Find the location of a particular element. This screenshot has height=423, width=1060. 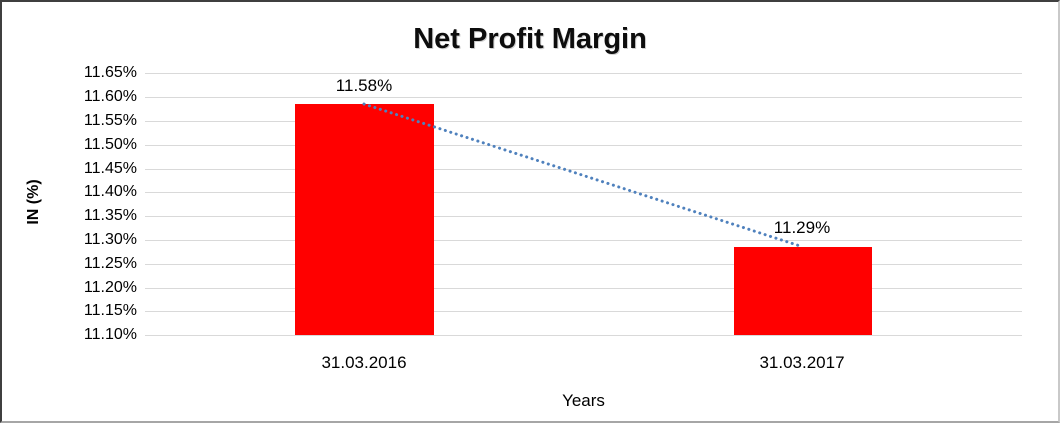

ytick-label: 11.20% is located at coordinates (110, 287).